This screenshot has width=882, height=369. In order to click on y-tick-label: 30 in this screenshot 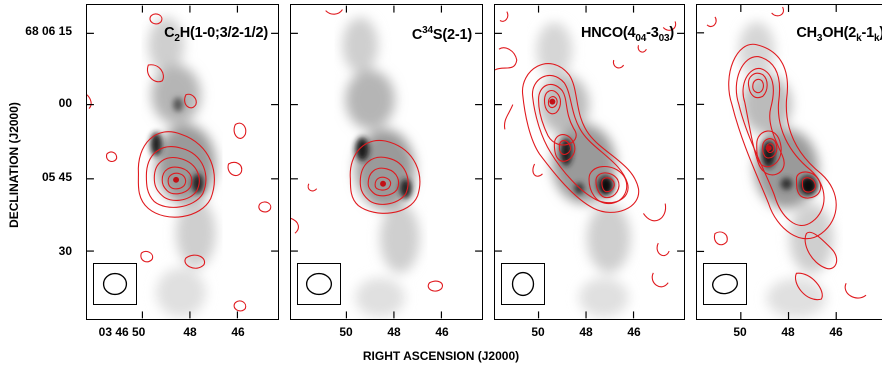, I will do `click(65, 251)`.